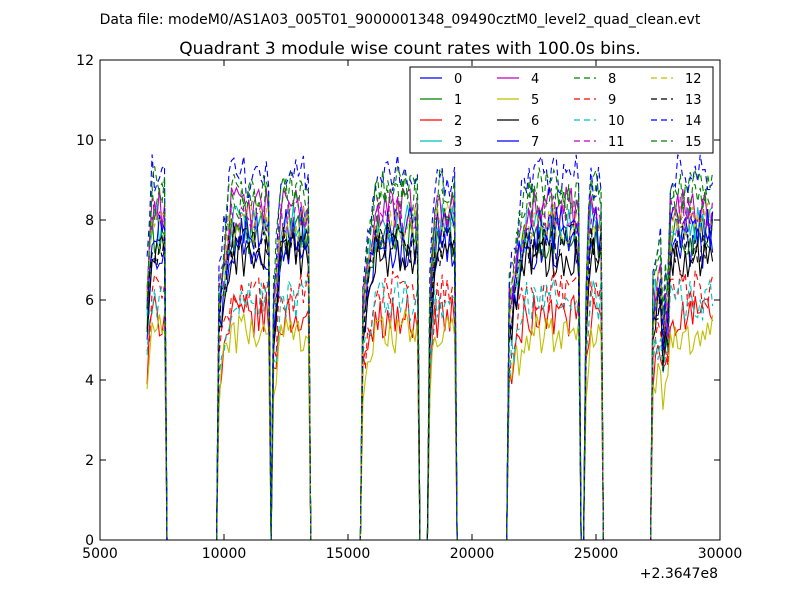 This screenshot has width=800, height=600. I want to click on legend-label-1: 1, so click(458, 100).